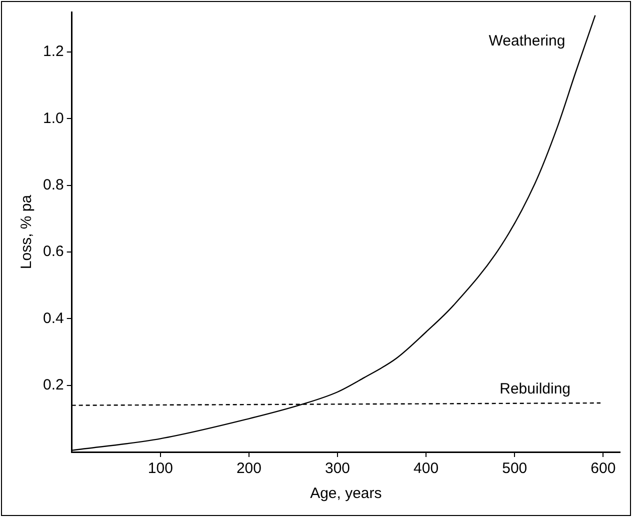 This screenshot has width=634, height=519. Describe the element at coordinates (426, 469) in the screenshot. I see `x-tick-label: 400` at that location.